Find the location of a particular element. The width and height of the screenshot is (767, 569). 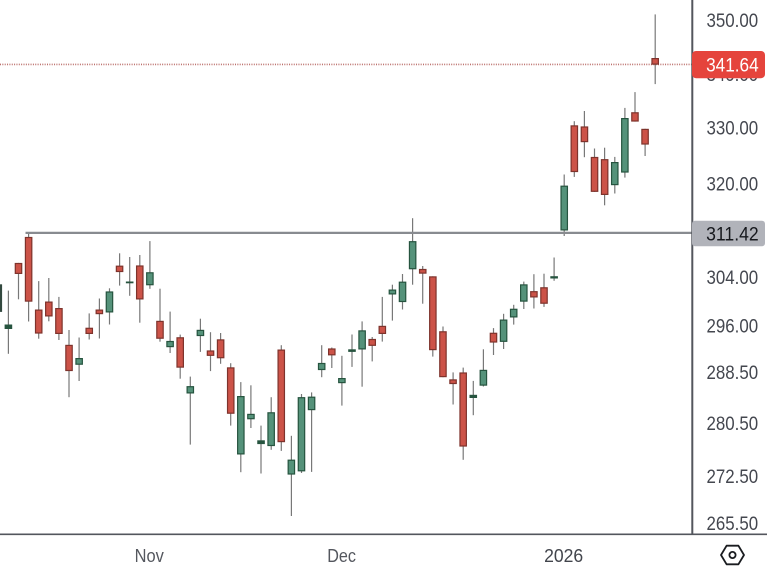

svg-text: 311.42 is located at coordinates (732, 234).